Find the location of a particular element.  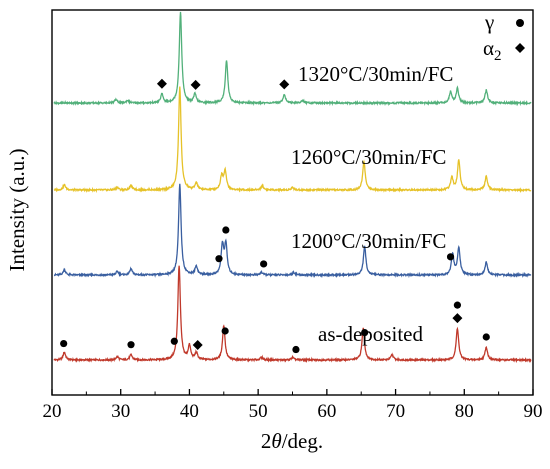

series-label-1260-c-30min-fc: 1260°C/30min/FC is located at coordinates (368, 157).